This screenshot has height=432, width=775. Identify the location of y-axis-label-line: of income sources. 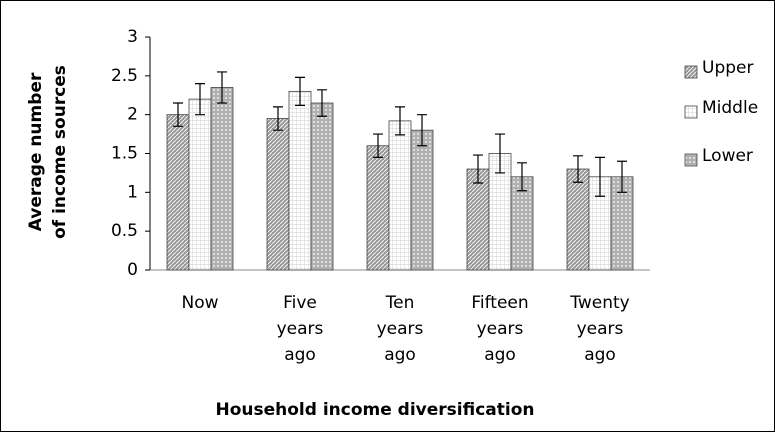
(60, 152).